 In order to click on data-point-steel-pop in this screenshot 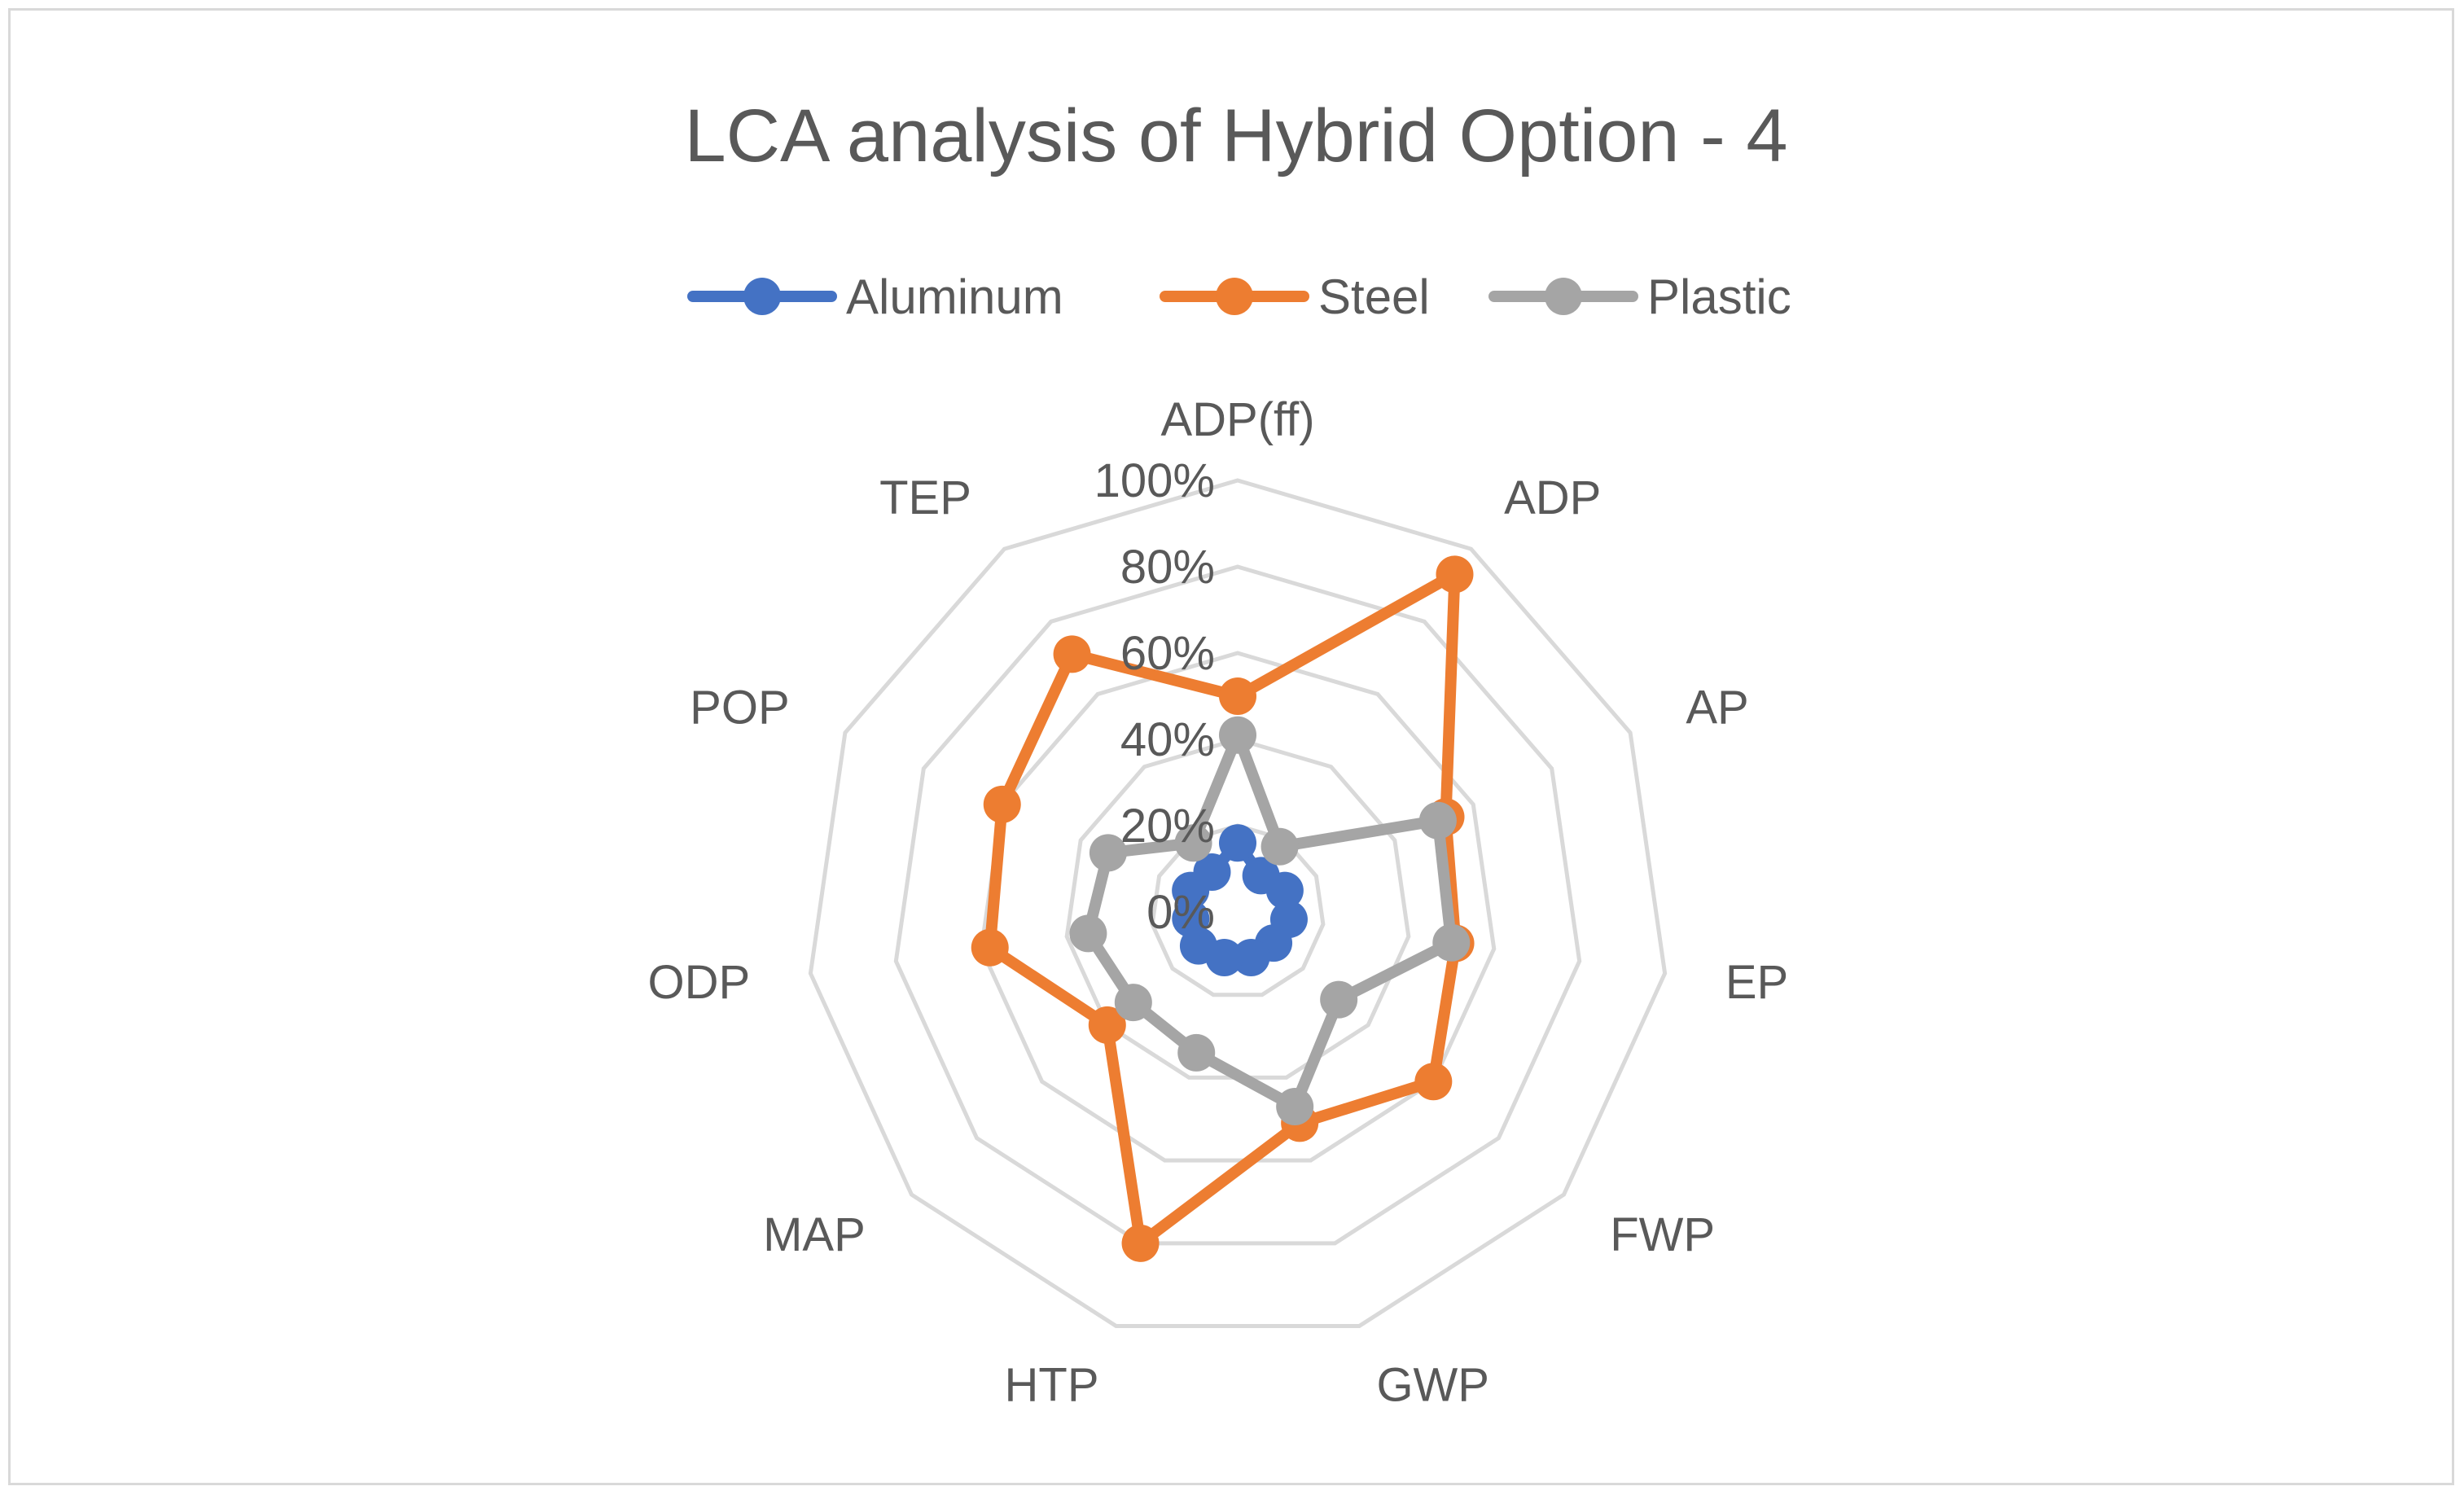, I will do `click(1002, 804)`.